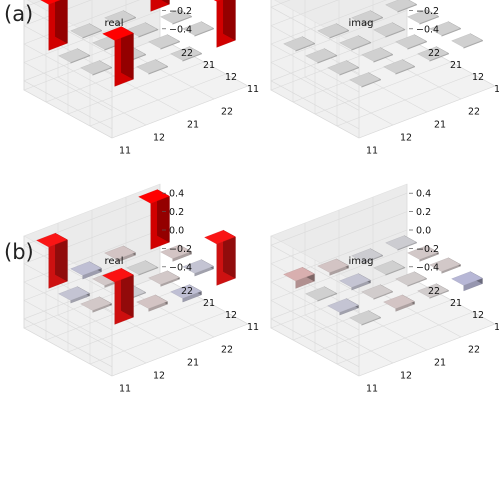 This screenshot has height=485, width=499. Describe the element at coordinates (456, 65) in the screenshot. I see `y-tick-label: 21` at that location.